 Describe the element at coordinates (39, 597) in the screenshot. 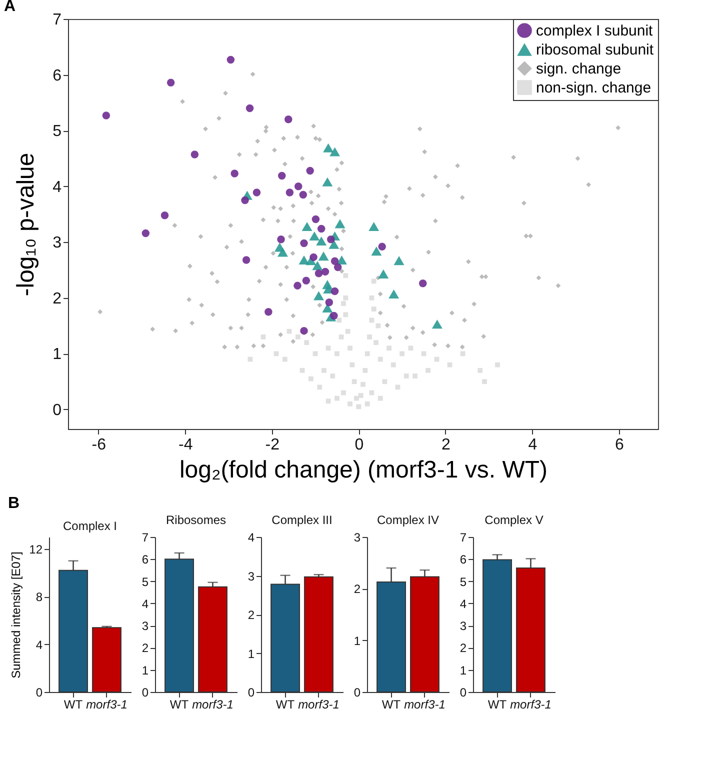

I see `y-tick-label: 8` at that location.